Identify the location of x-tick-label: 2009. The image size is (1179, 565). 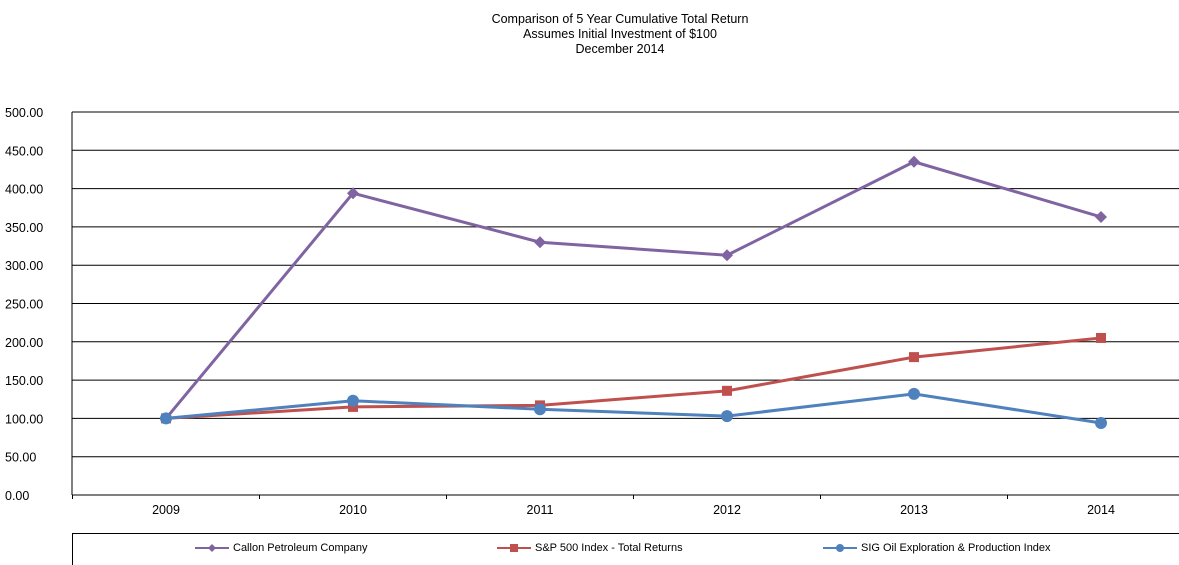
(166, 510).